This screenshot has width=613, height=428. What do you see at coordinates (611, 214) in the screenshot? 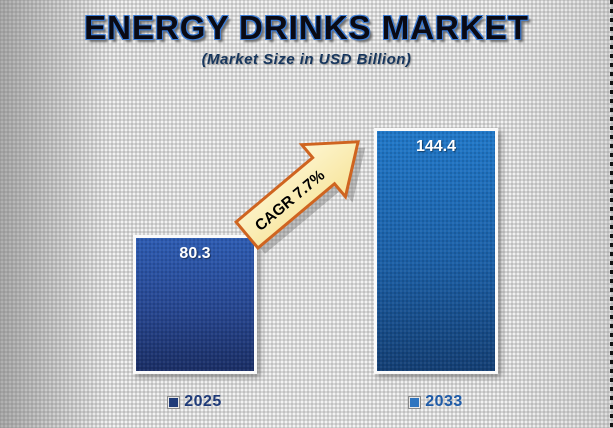
I see `right-edge-dashed-border` at bounding box center [611, 214].